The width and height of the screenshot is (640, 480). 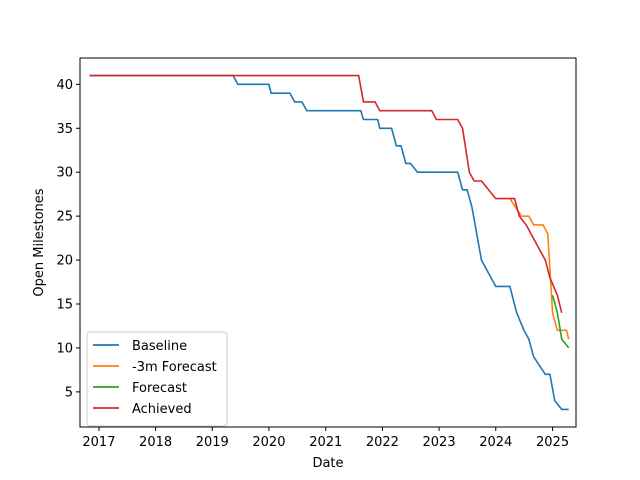 I want to click on y-axis-label: Open Milestones, so click(x=39, y=242).